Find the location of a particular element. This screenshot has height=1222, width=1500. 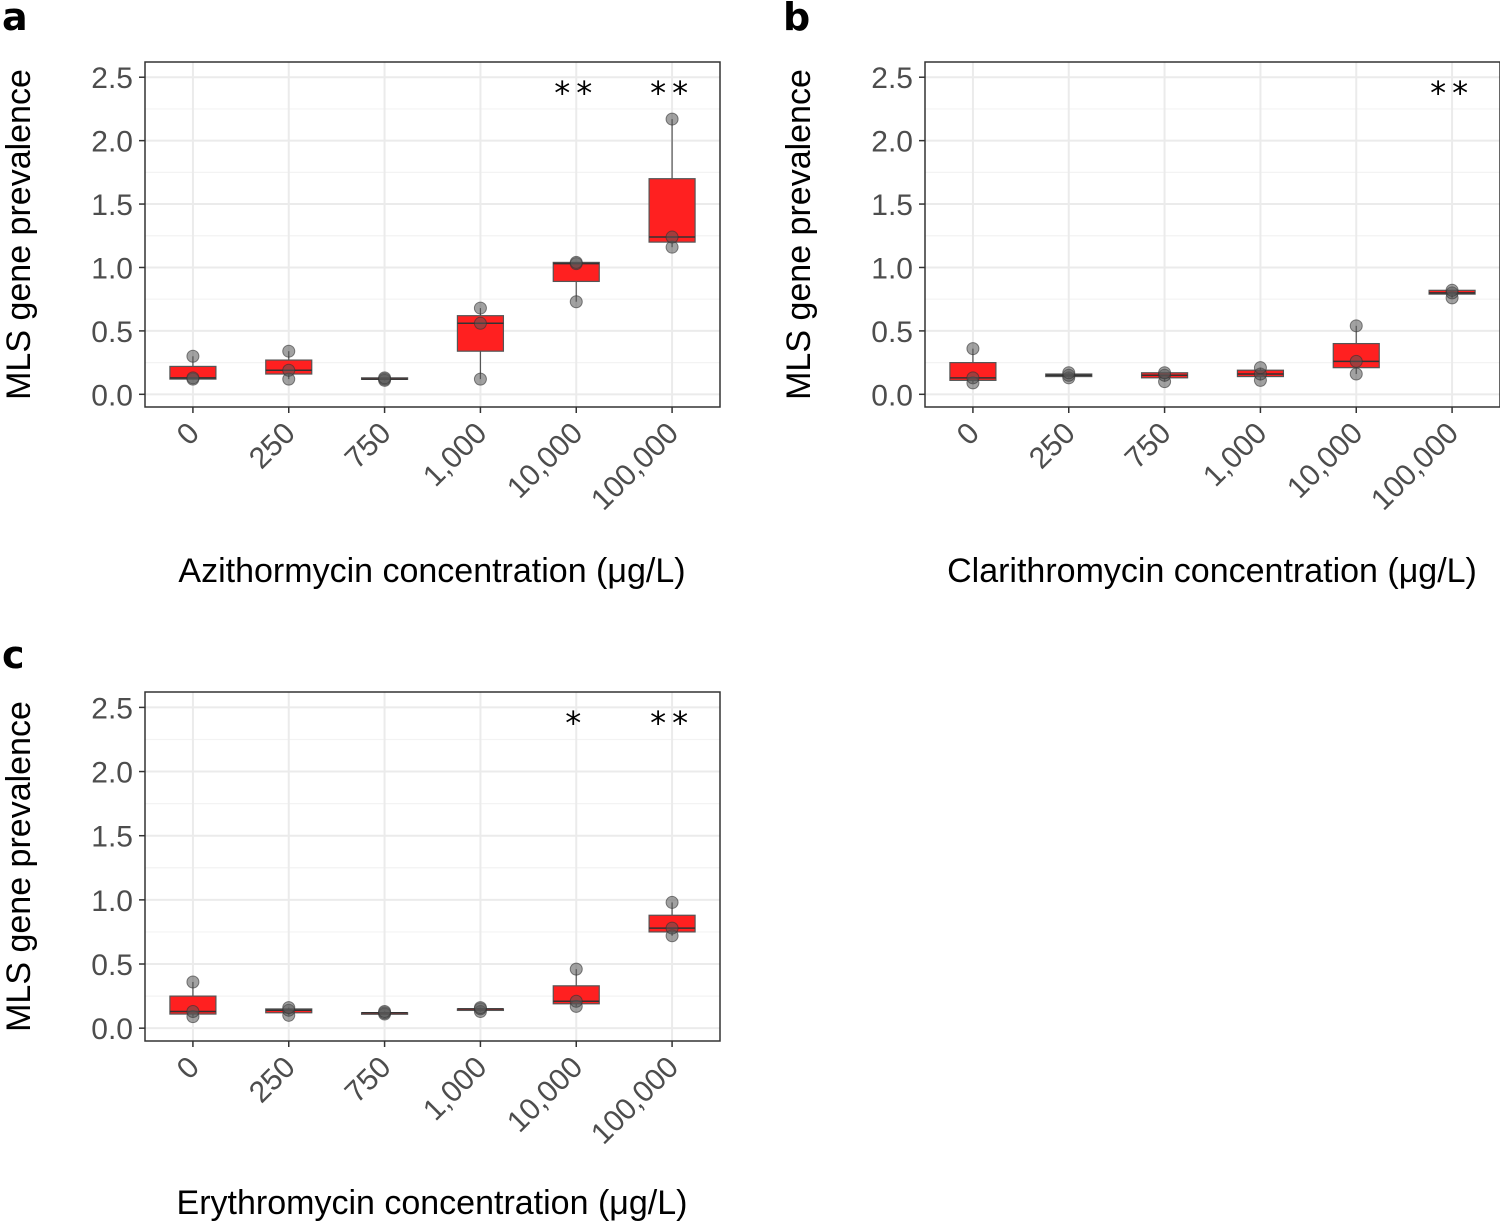

panel-label: c is located at coordinates (13, 655).